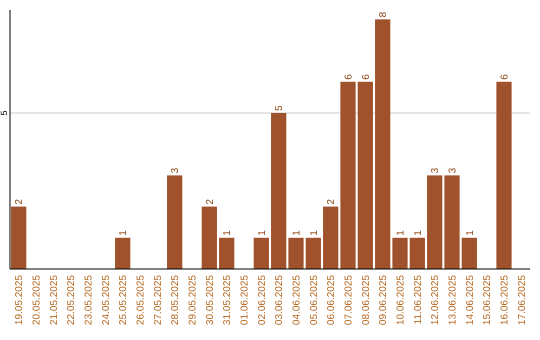 The width and height of the screenshot is (540, 340). Describe the element at coordinates (193, 300) in the screenshot. I see `x-tick-label: 29.05.2025` at that location.